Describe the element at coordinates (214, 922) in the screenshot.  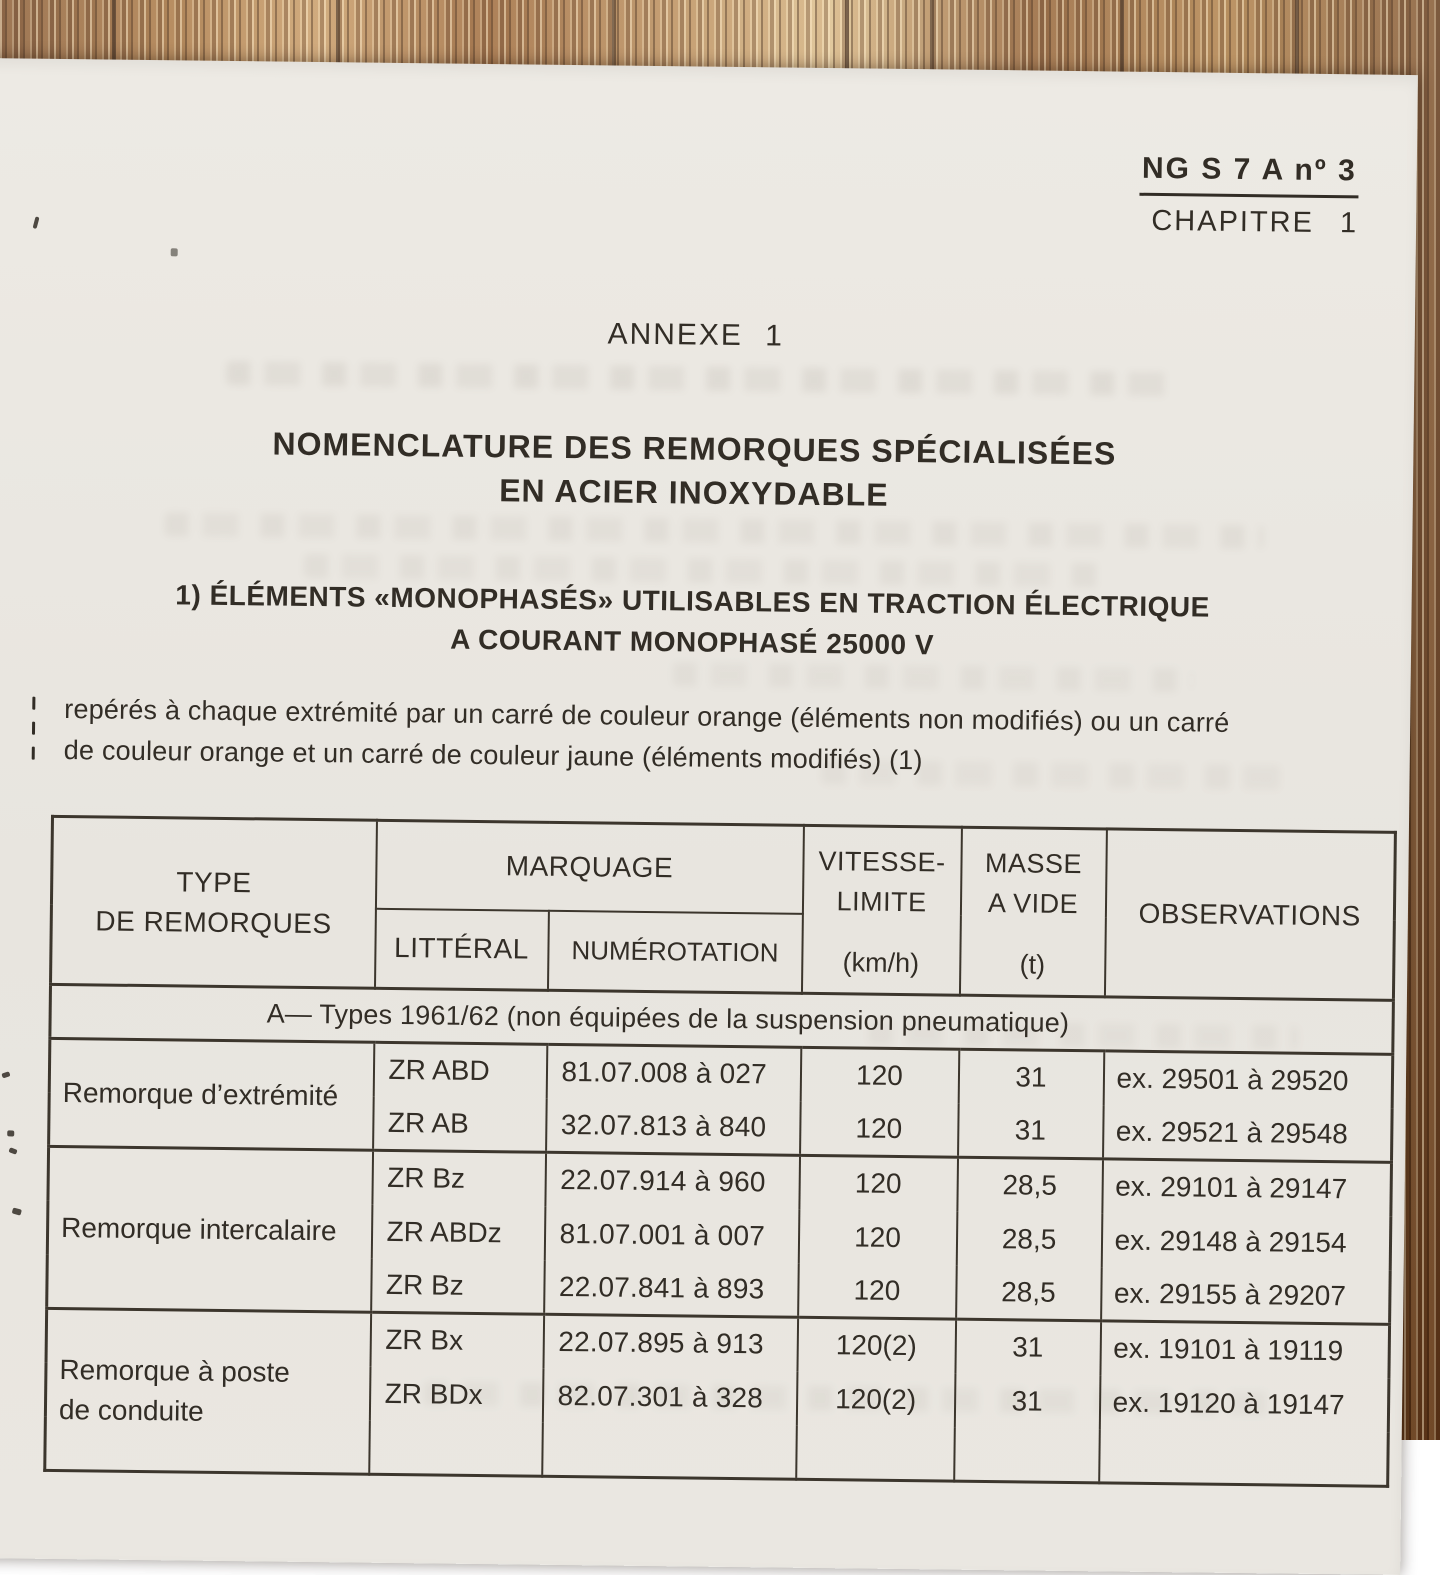
I see `column-header-type-line2: DE REMORQUES` at that location.